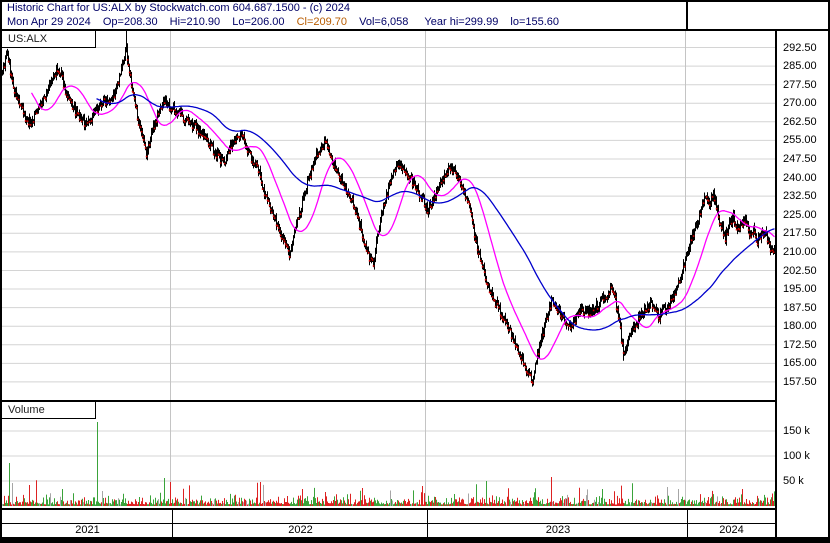 This screenshot has height=543, width=830. Describe the element at coordinates (800, 326) in the screenshot. I see `price-axis-label: 180.00` at that location.